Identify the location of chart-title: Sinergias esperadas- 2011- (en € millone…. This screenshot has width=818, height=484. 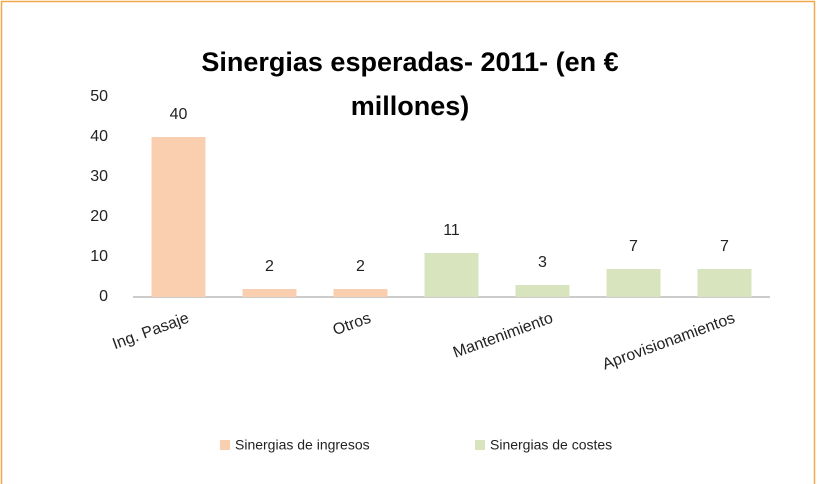
(410, 84).